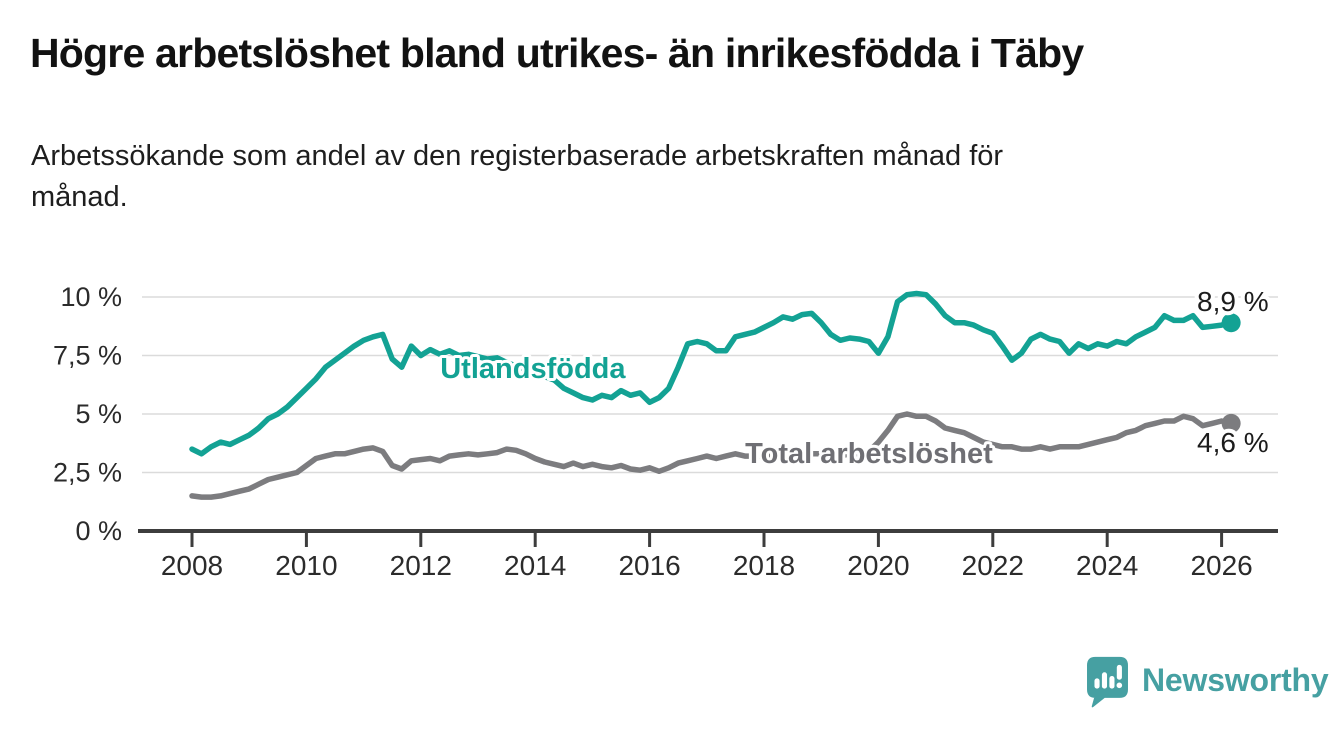  I want to click on end-value-label-utlandsfodda: 8,9 %, so click(1233, 301).